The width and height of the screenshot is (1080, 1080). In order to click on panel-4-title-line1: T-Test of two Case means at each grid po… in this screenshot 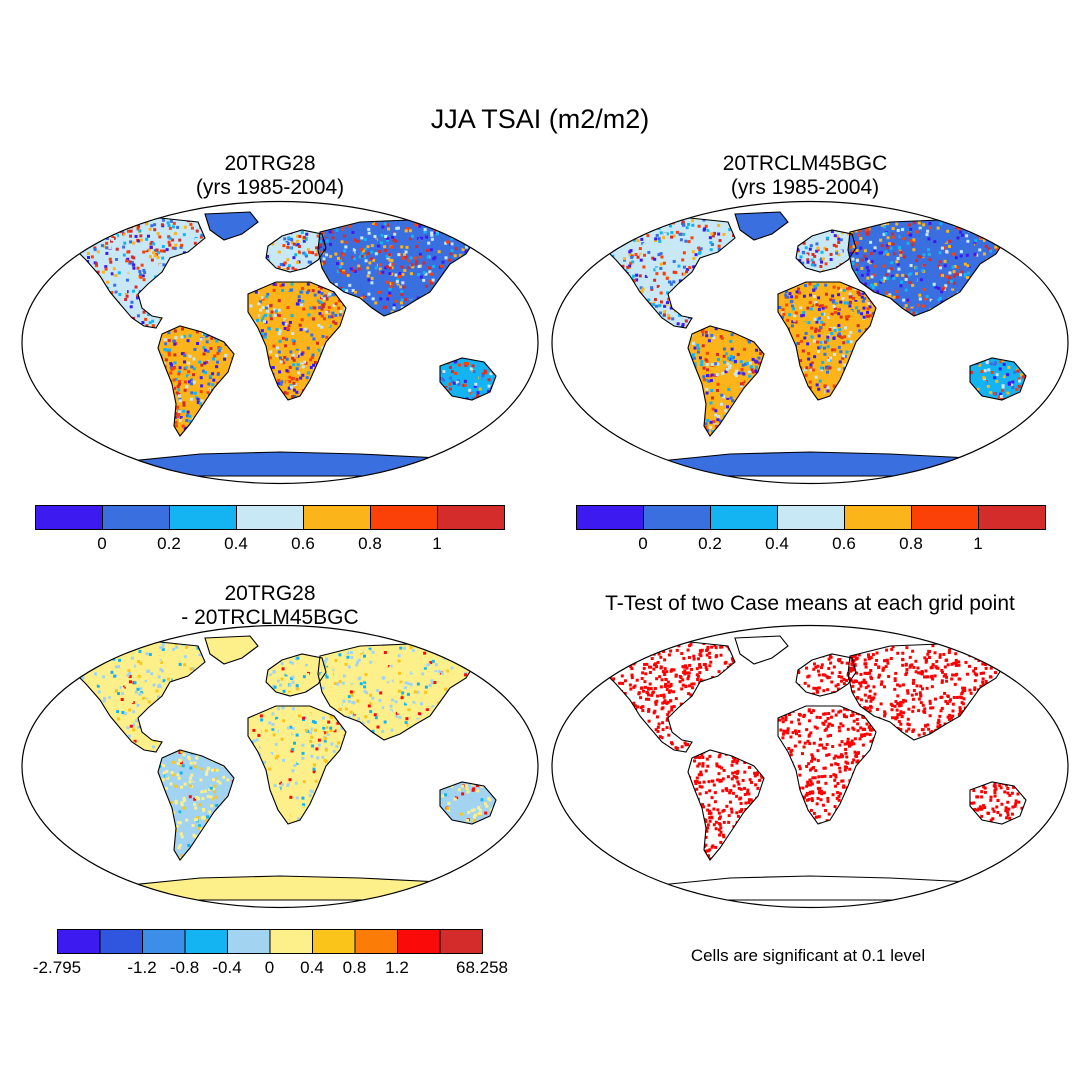, I will do `click(810, 603)`.